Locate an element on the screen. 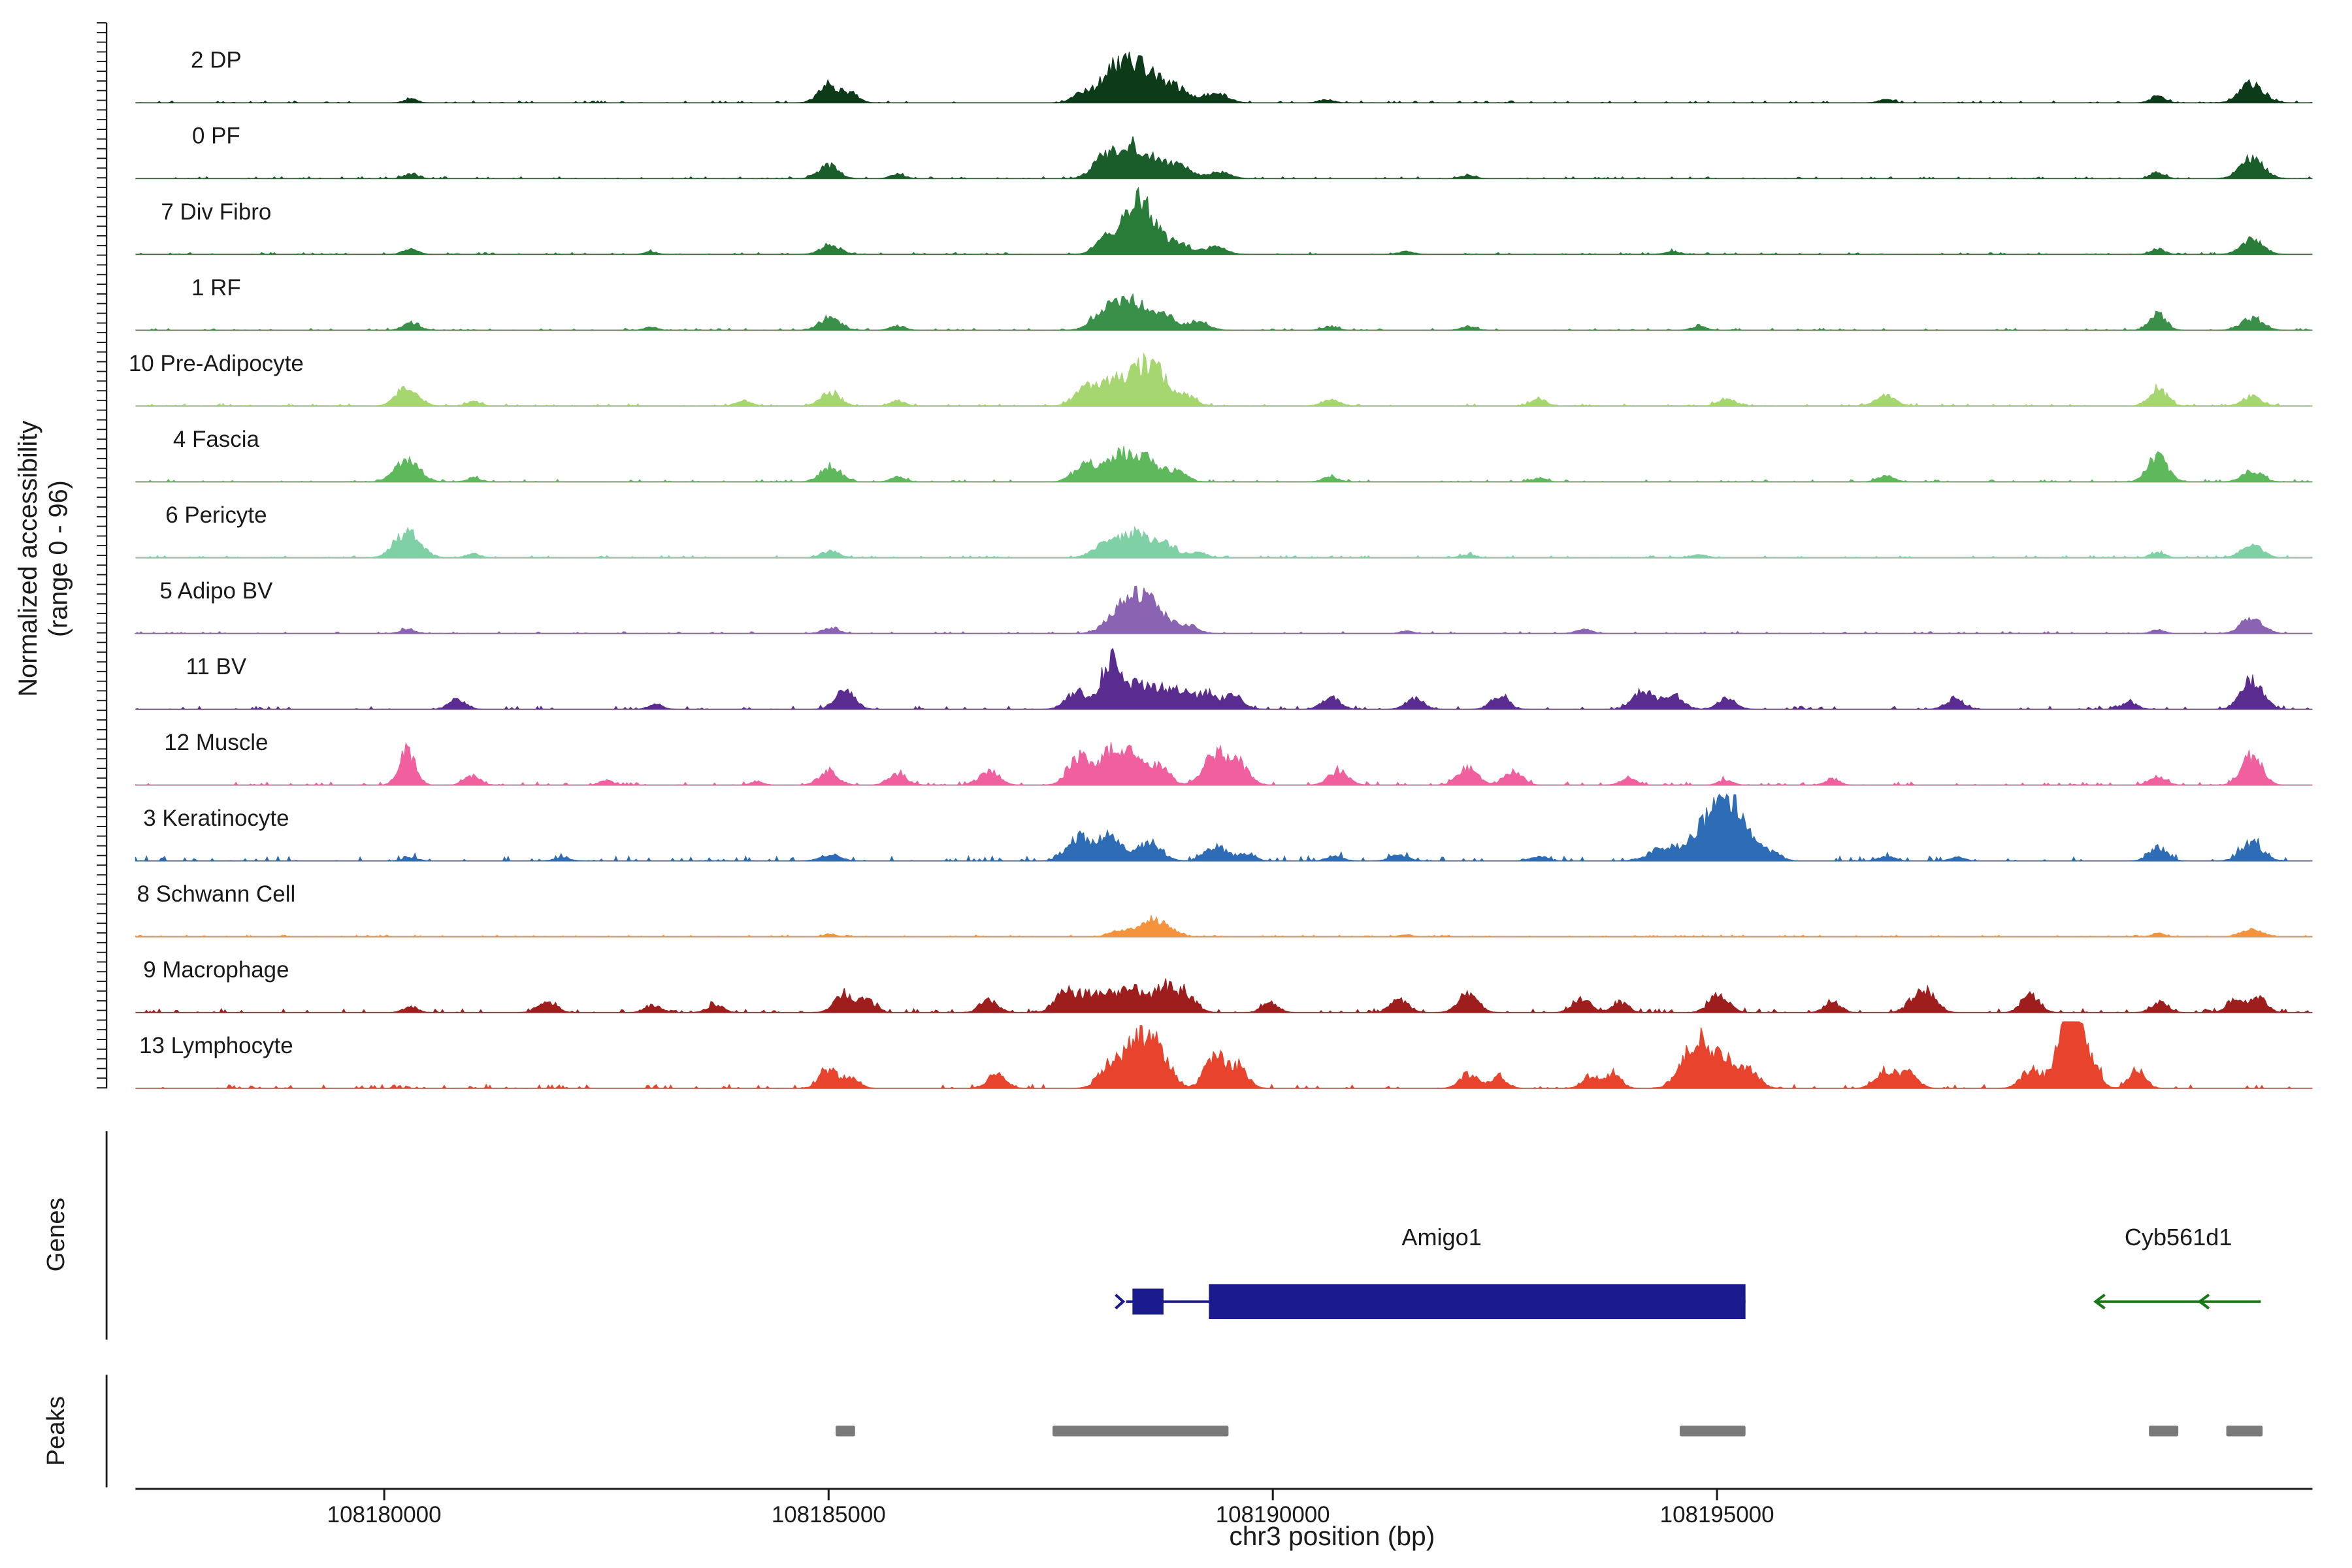 This screenshot has height=1568, width=2352. y-axis-label-line2: (range 0 - 96) is located at coordinates (58, 558).